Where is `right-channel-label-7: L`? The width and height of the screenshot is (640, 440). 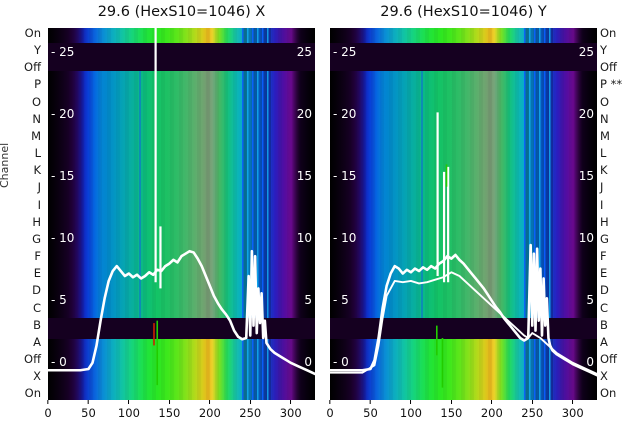
right-channel-label-7: L is located at coordinates (603, 153).